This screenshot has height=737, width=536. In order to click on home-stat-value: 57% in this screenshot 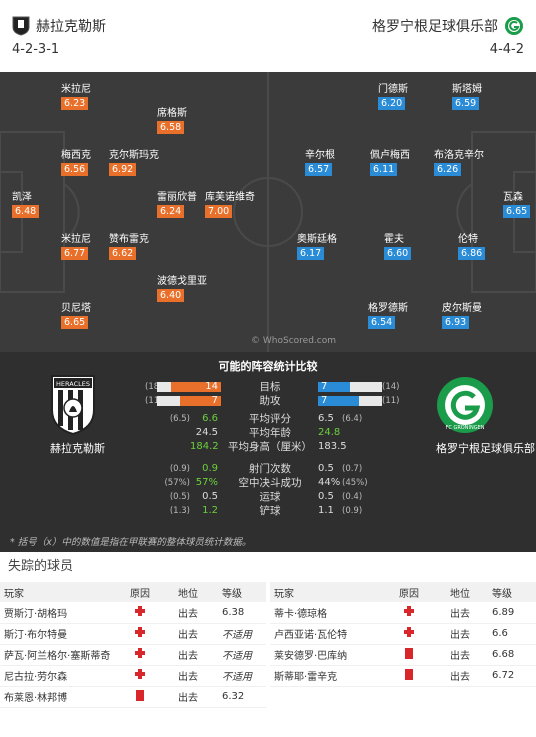, I will do `click(206, 482)`.